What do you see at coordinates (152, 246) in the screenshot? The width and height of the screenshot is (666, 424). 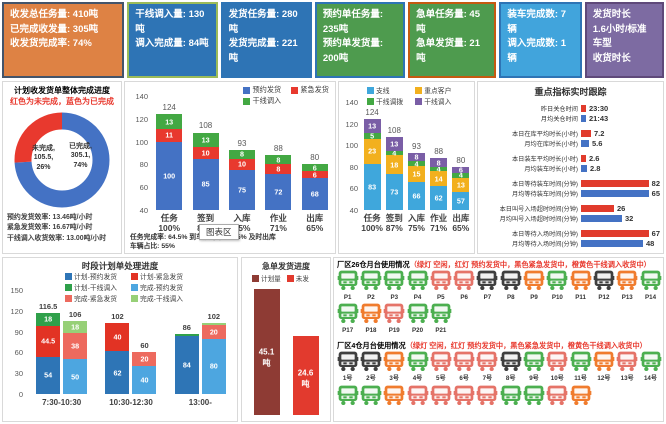 I see `chart1-footer-line2: 车辆占比: 55%` at bounding box center [152, 246].